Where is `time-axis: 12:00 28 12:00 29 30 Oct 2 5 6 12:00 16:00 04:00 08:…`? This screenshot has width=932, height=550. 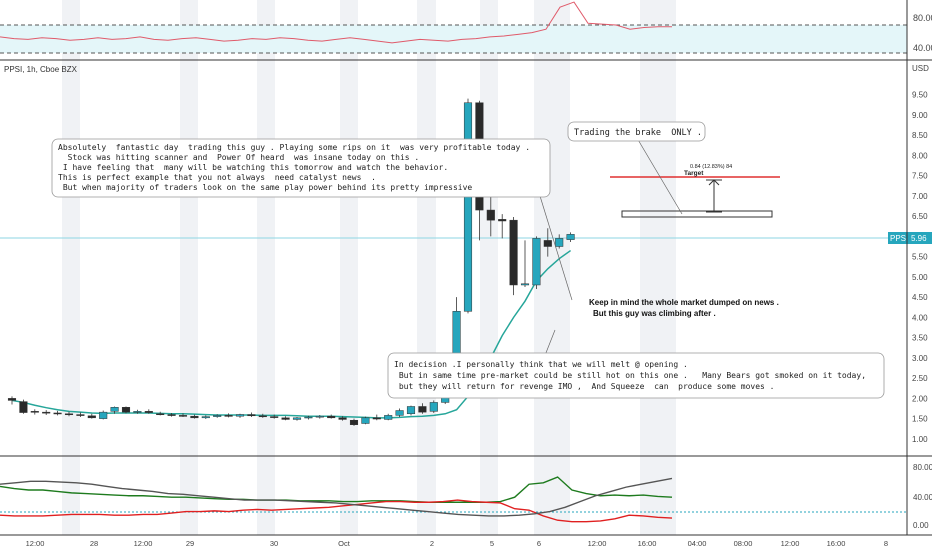 time-axis: 12:00 28 12:00 29 30 Oct 2 5 6 12:00 16:00 04:00 08:… is located at coordinates (457, 543).